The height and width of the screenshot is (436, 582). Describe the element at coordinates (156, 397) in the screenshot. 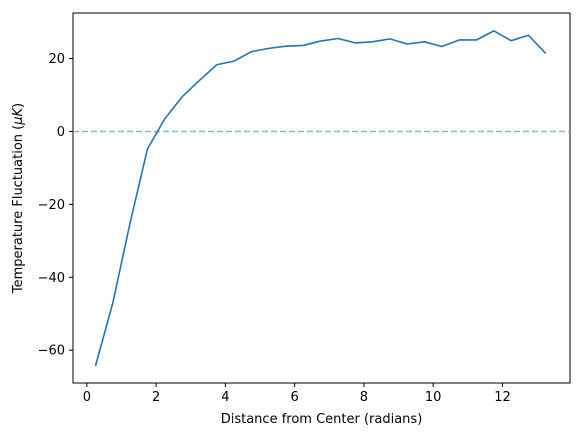

I see `x-tick-label: 2` at that location.